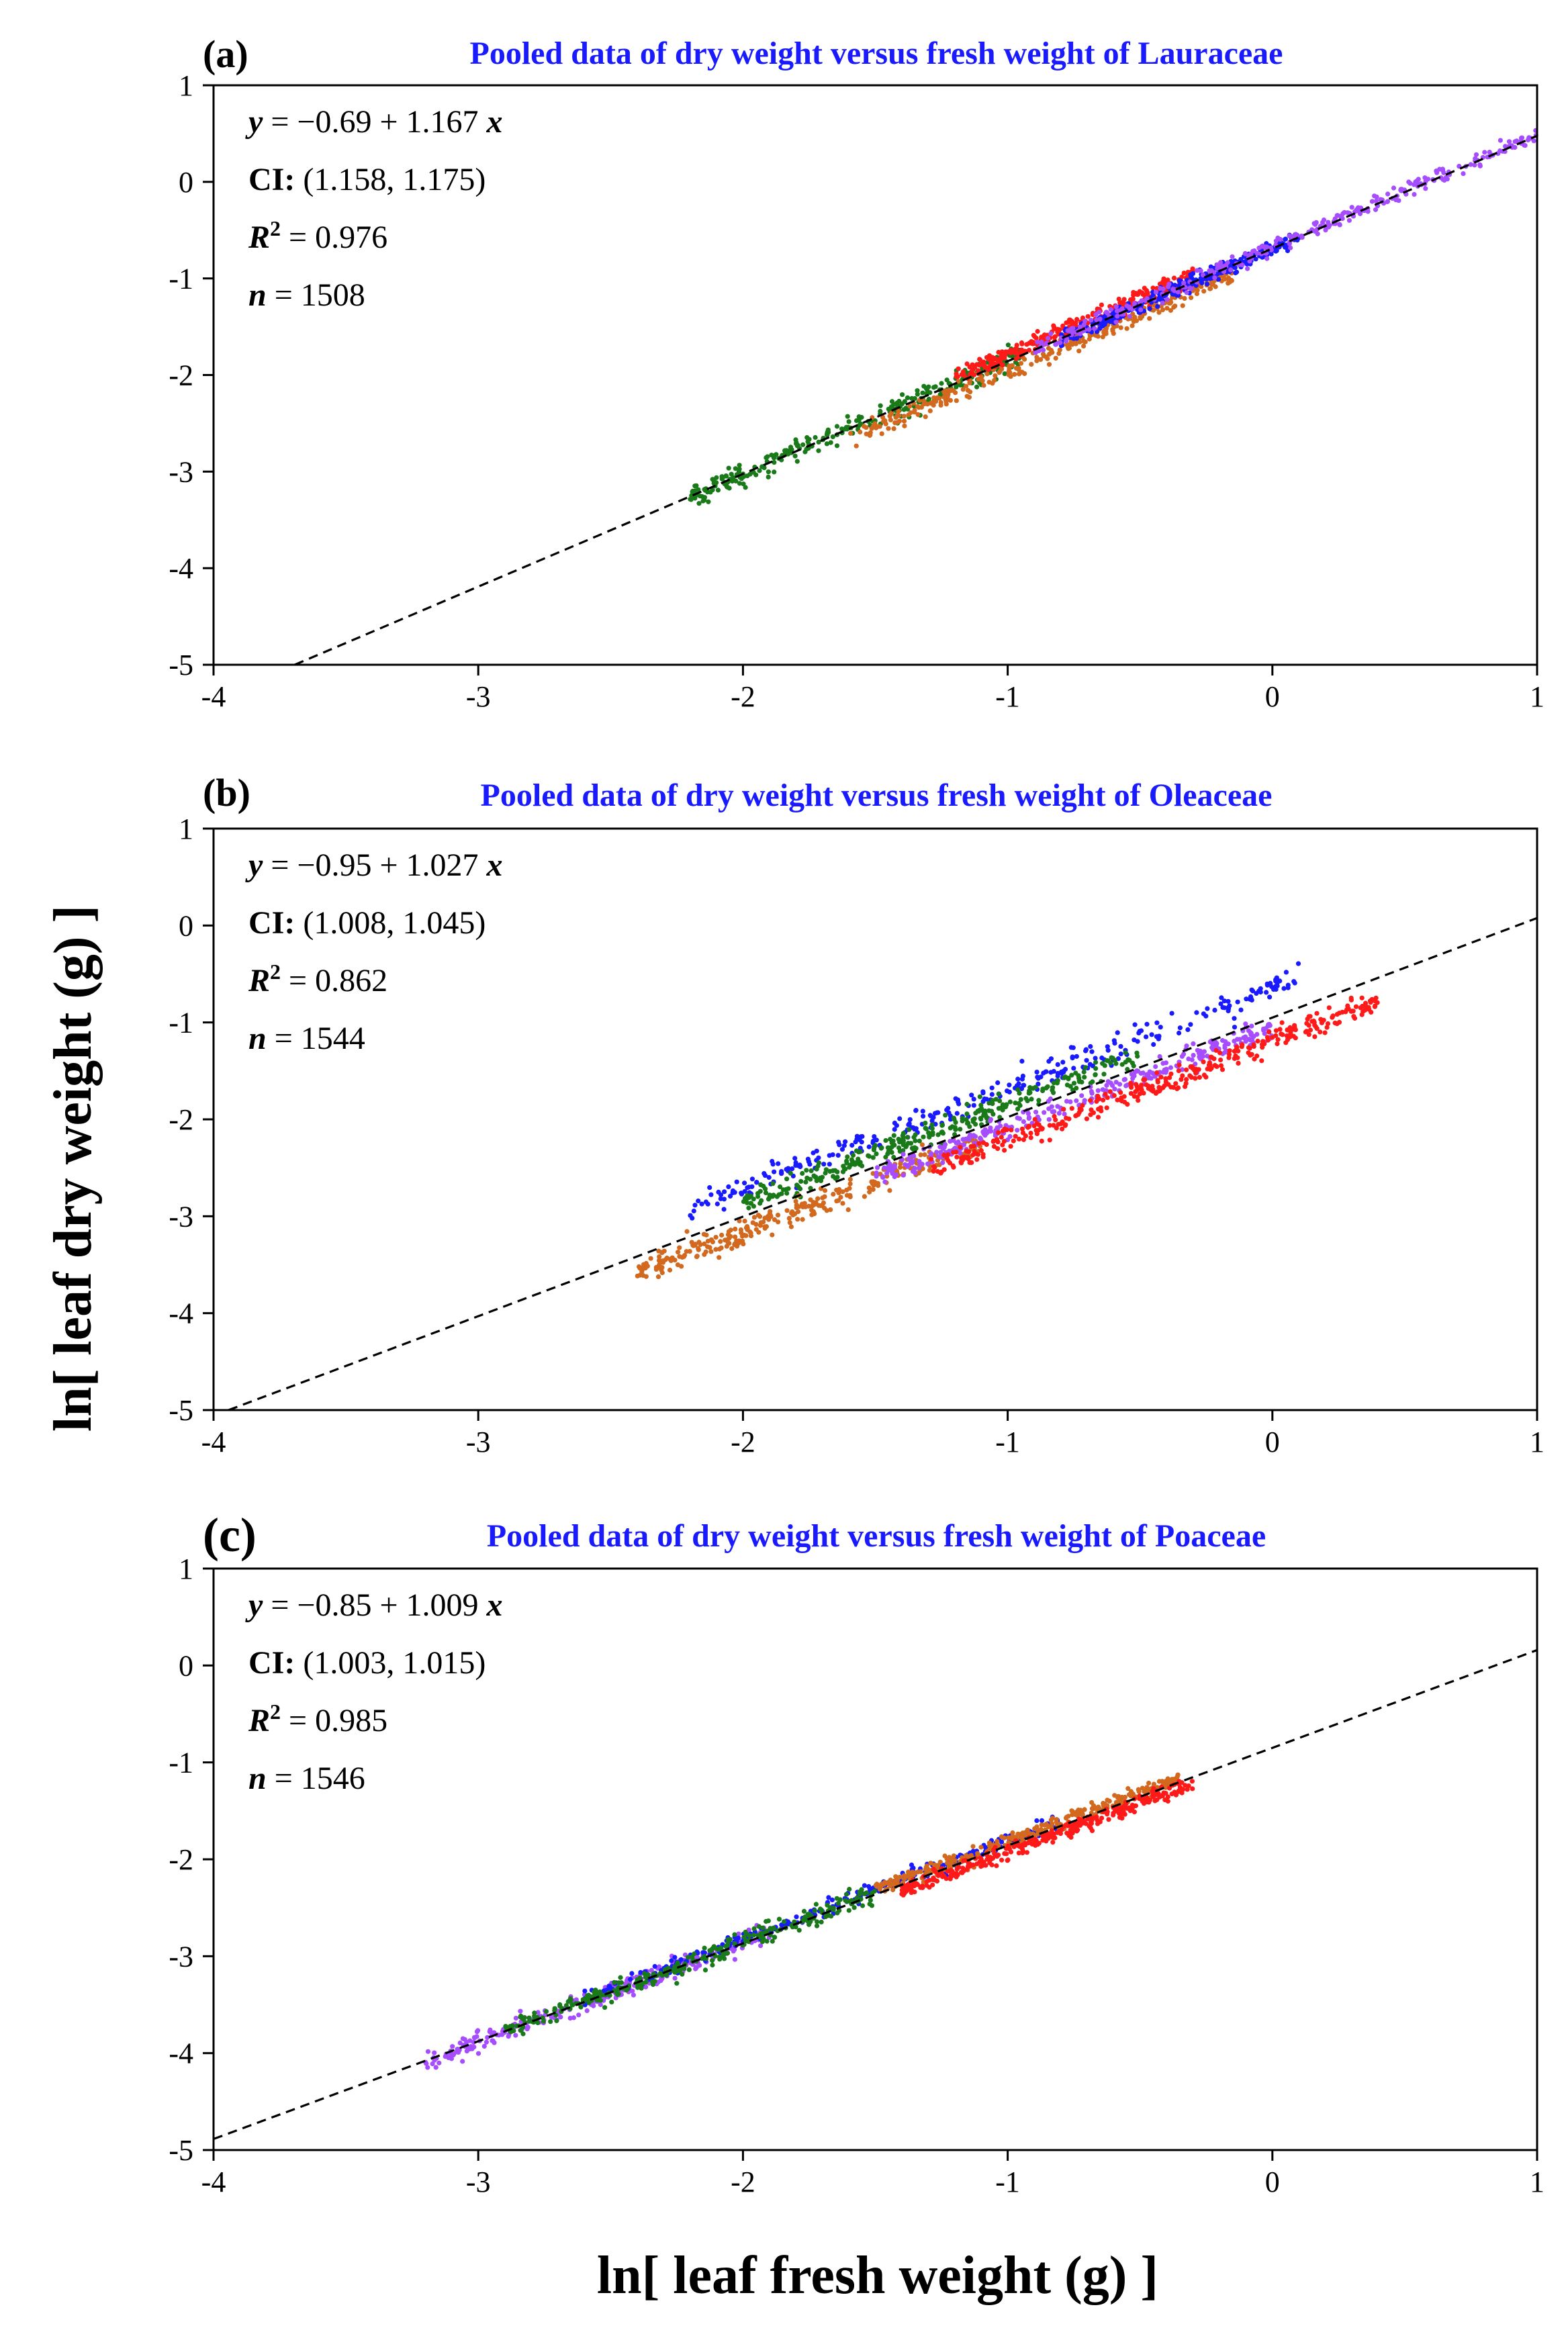  What do you see at coordinates (374, 122) in the screenshot?
I see `stat-eq-body: = −0.69 + 1.167` at bounding box center [374, 122].